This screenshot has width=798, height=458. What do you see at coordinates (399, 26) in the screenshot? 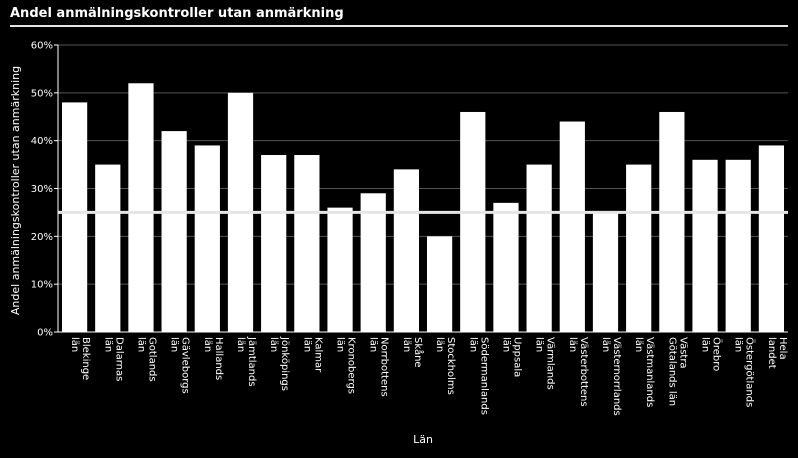
I see `title-rule` at bounding box center [399, 26].